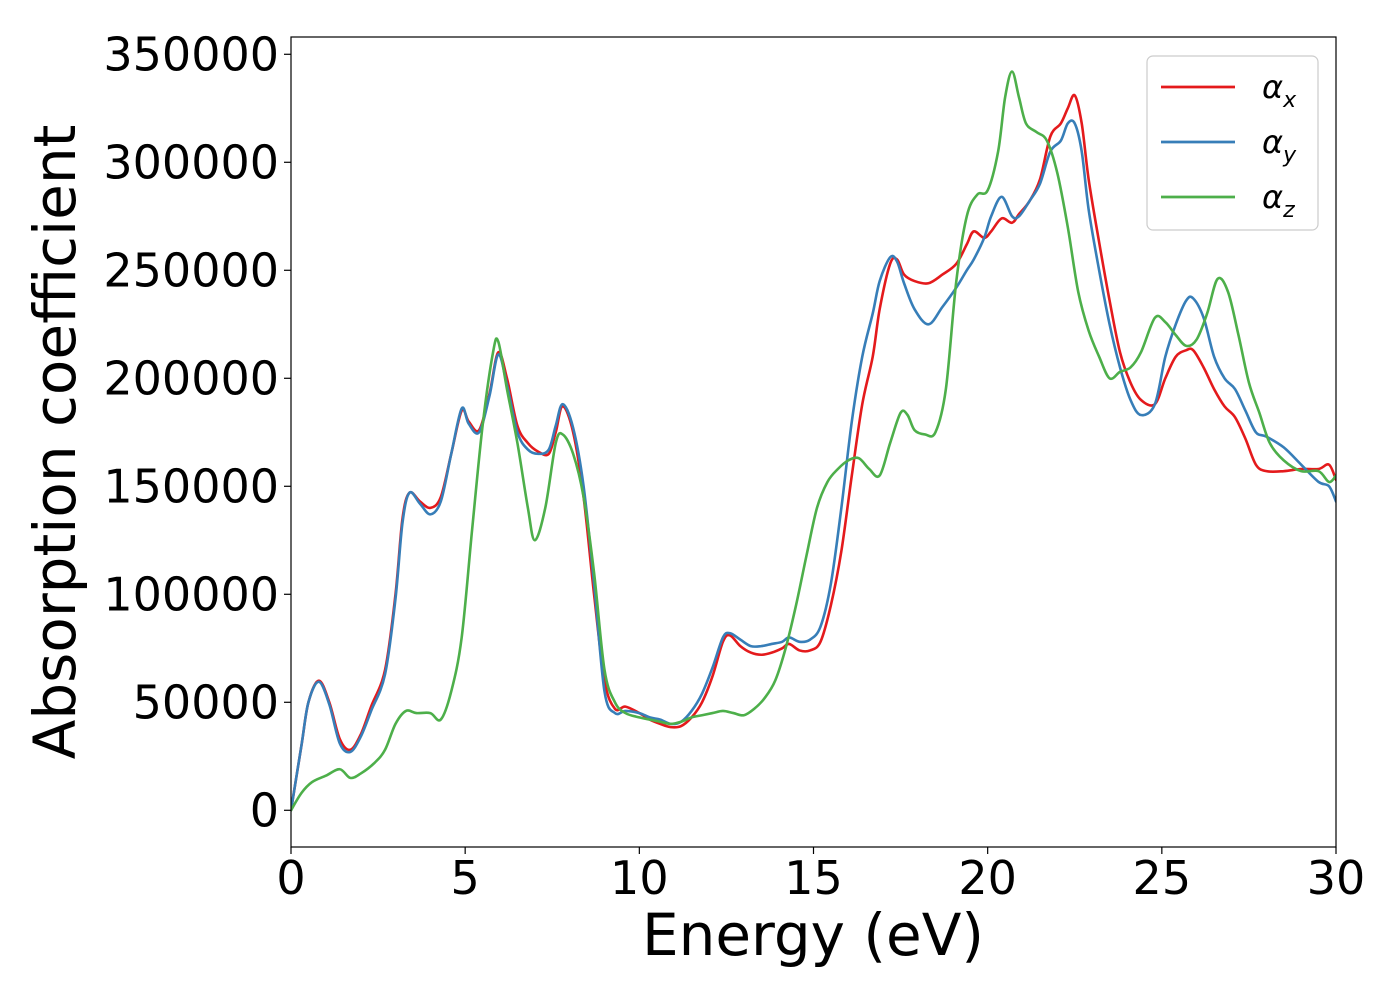 This screenshot has height=1000, width=1400. What do you see at coordinates (1278, 200) in the screenshot?
I see `legend-label-z: αz` at bounding box center [1278, 200].